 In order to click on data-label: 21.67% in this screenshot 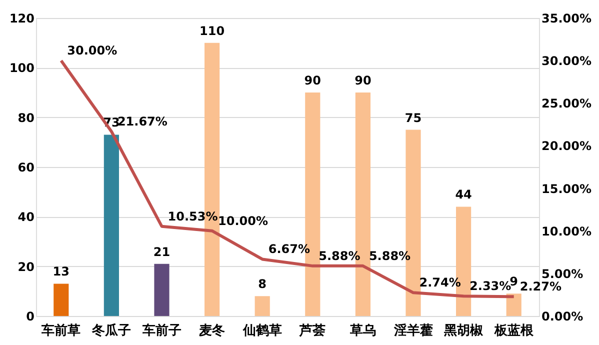, I will do `click(142, 121)`.